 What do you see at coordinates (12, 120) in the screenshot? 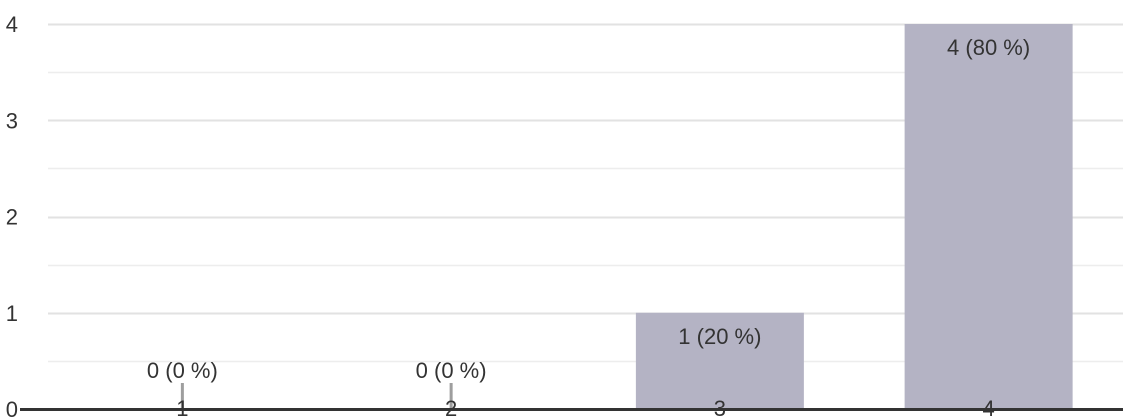
I see `y-tick-label: 3` at bounding box center [12, 120].